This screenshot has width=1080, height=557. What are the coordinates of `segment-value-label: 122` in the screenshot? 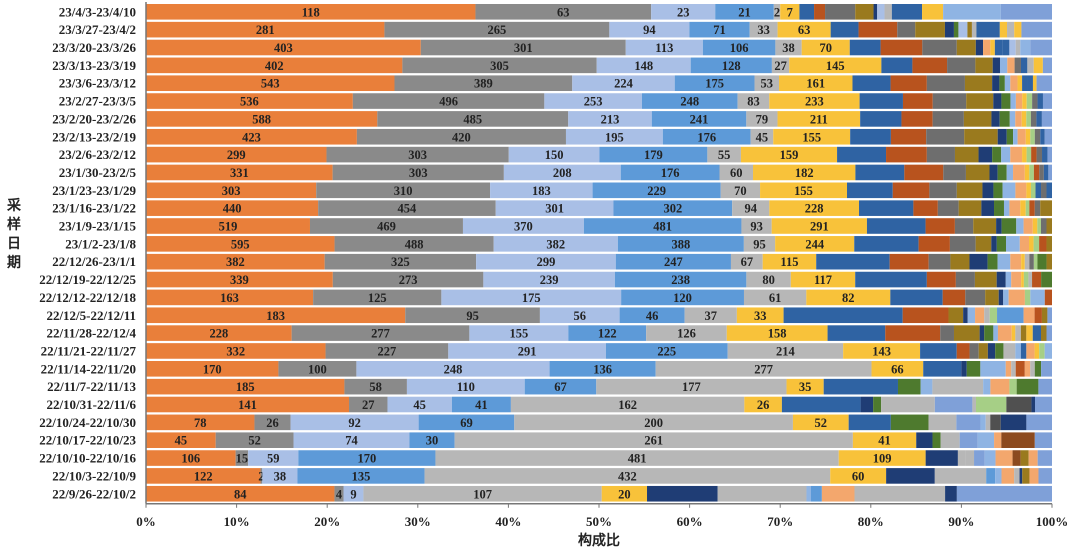 It's located at (607, 334).